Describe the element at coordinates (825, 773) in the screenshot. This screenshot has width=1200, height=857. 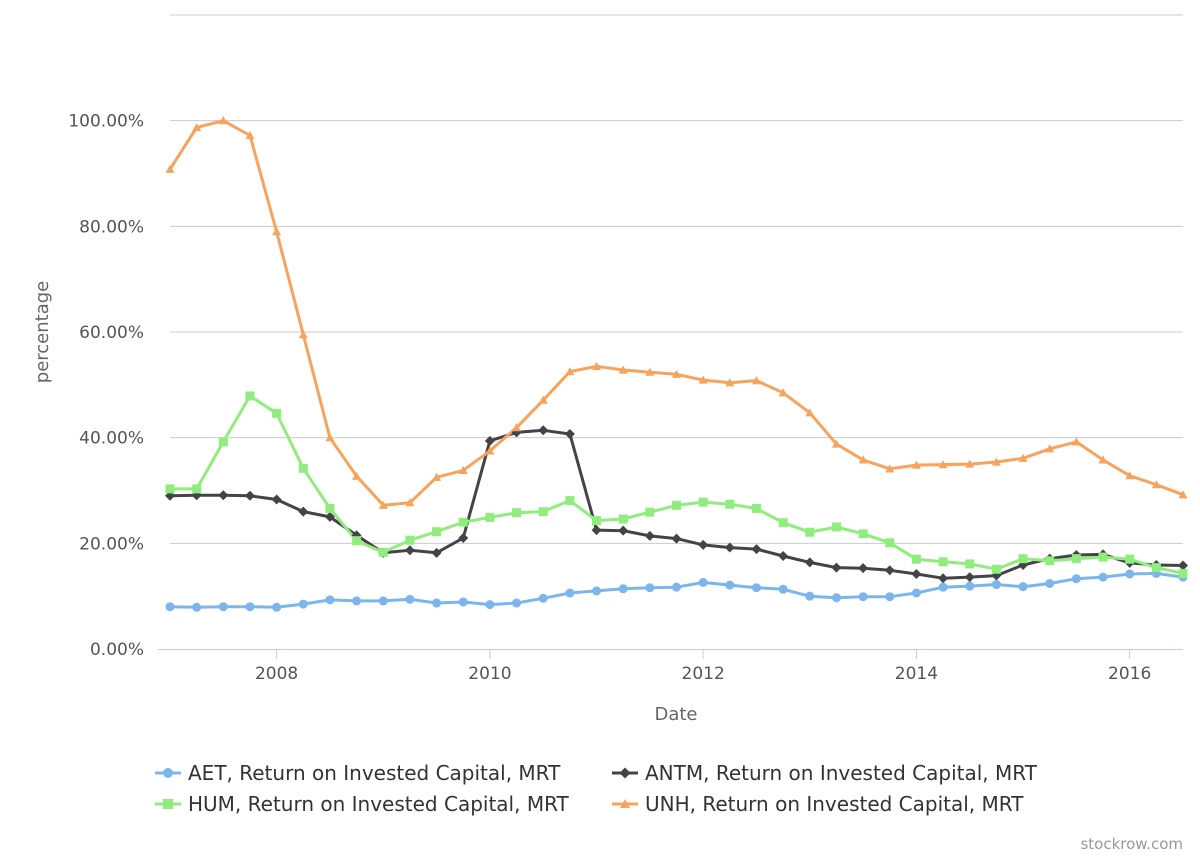
I see `legend-item-antm: ANTM, Return on Invested Capital, MRT` at that location.